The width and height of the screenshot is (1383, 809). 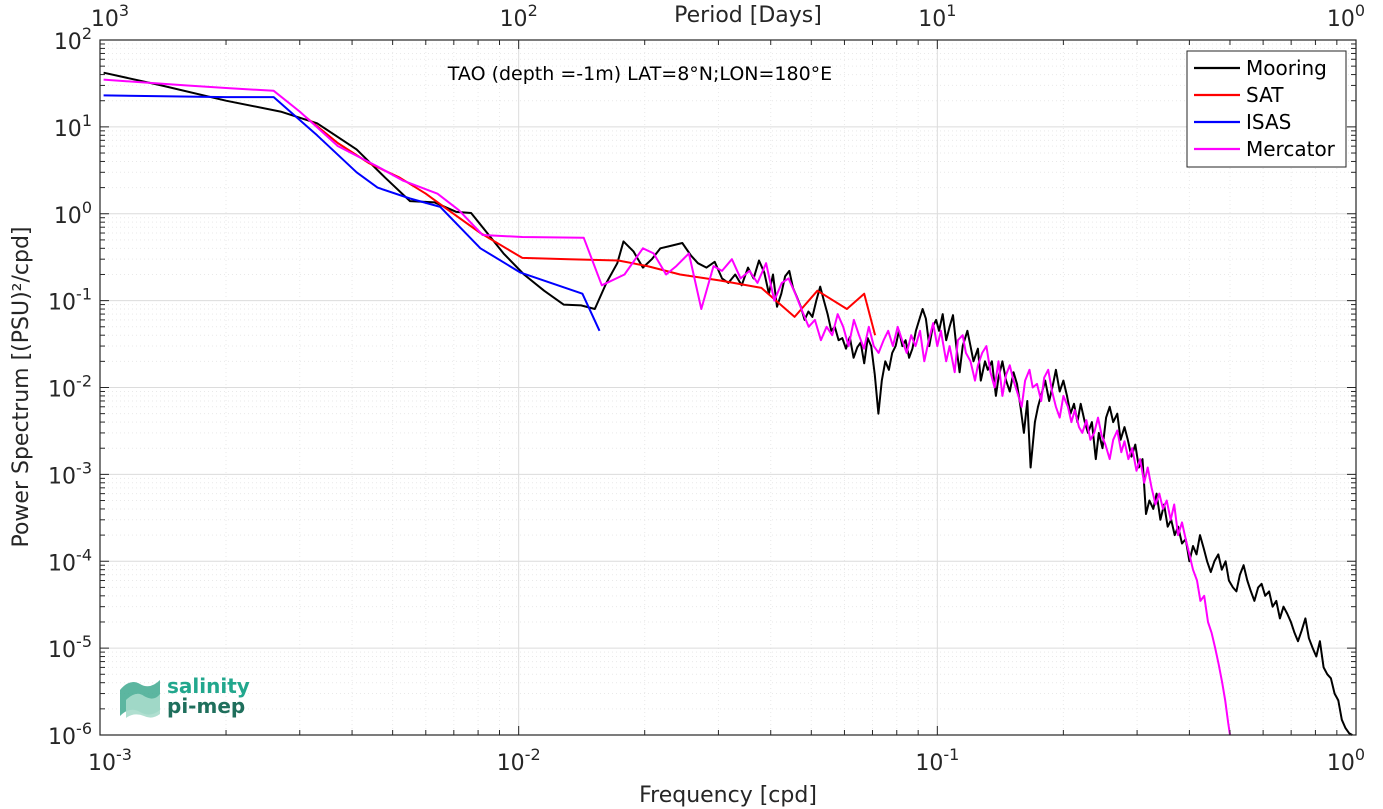 What do you see at coordinates (352, 213) in the screenshot?
I see `series-line-isas` at bounding box center [352, 213].